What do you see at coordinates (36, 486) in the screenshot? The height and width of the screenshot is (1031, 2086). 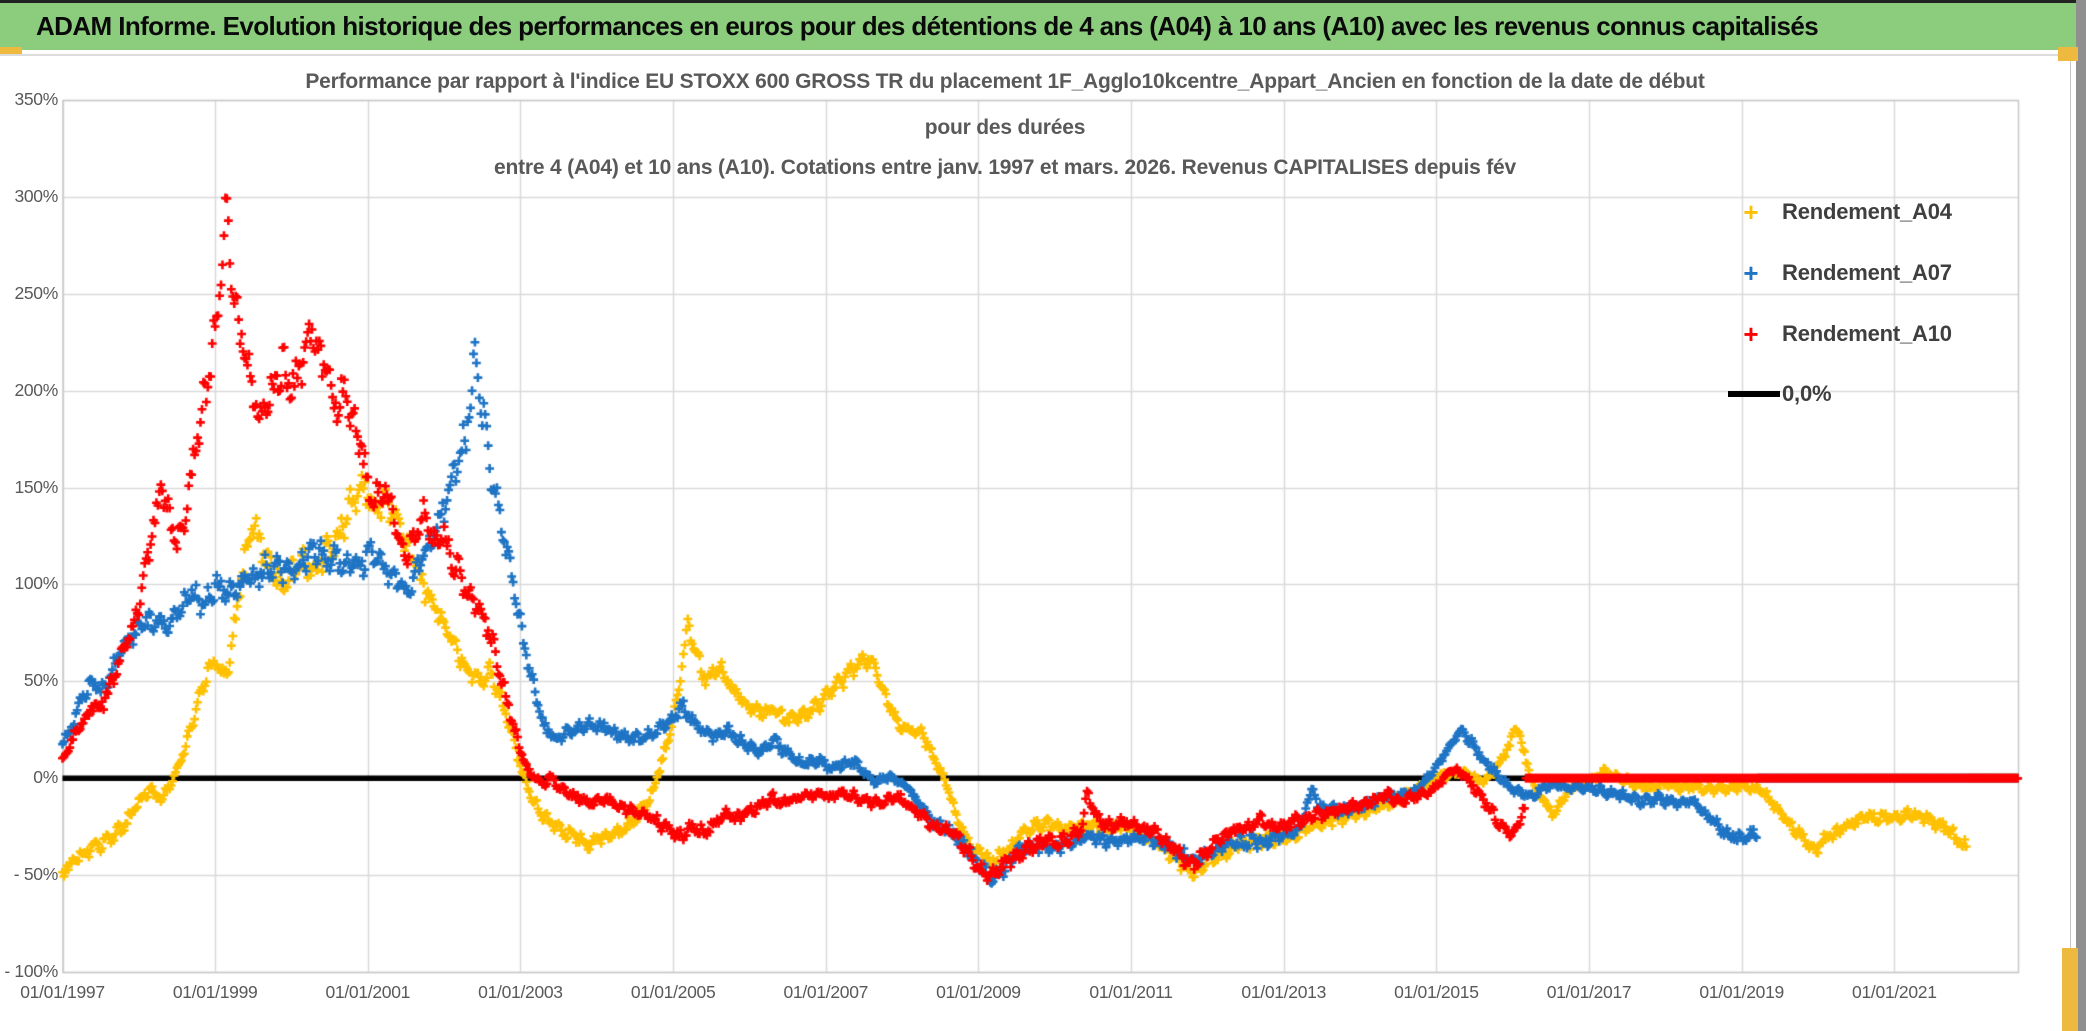 I see `y-tick-label: 150%` at bounding box center [36, 486].